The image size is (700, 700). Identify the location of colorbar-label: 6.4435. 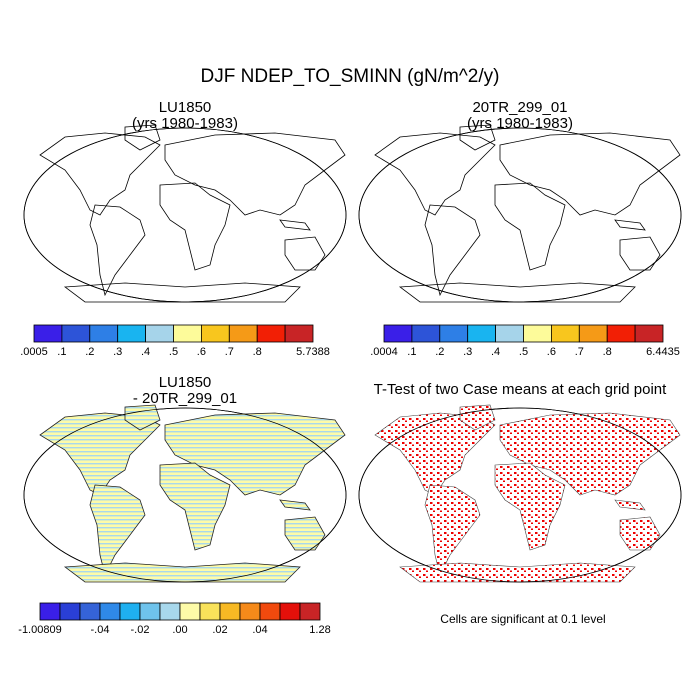
(663, 352).